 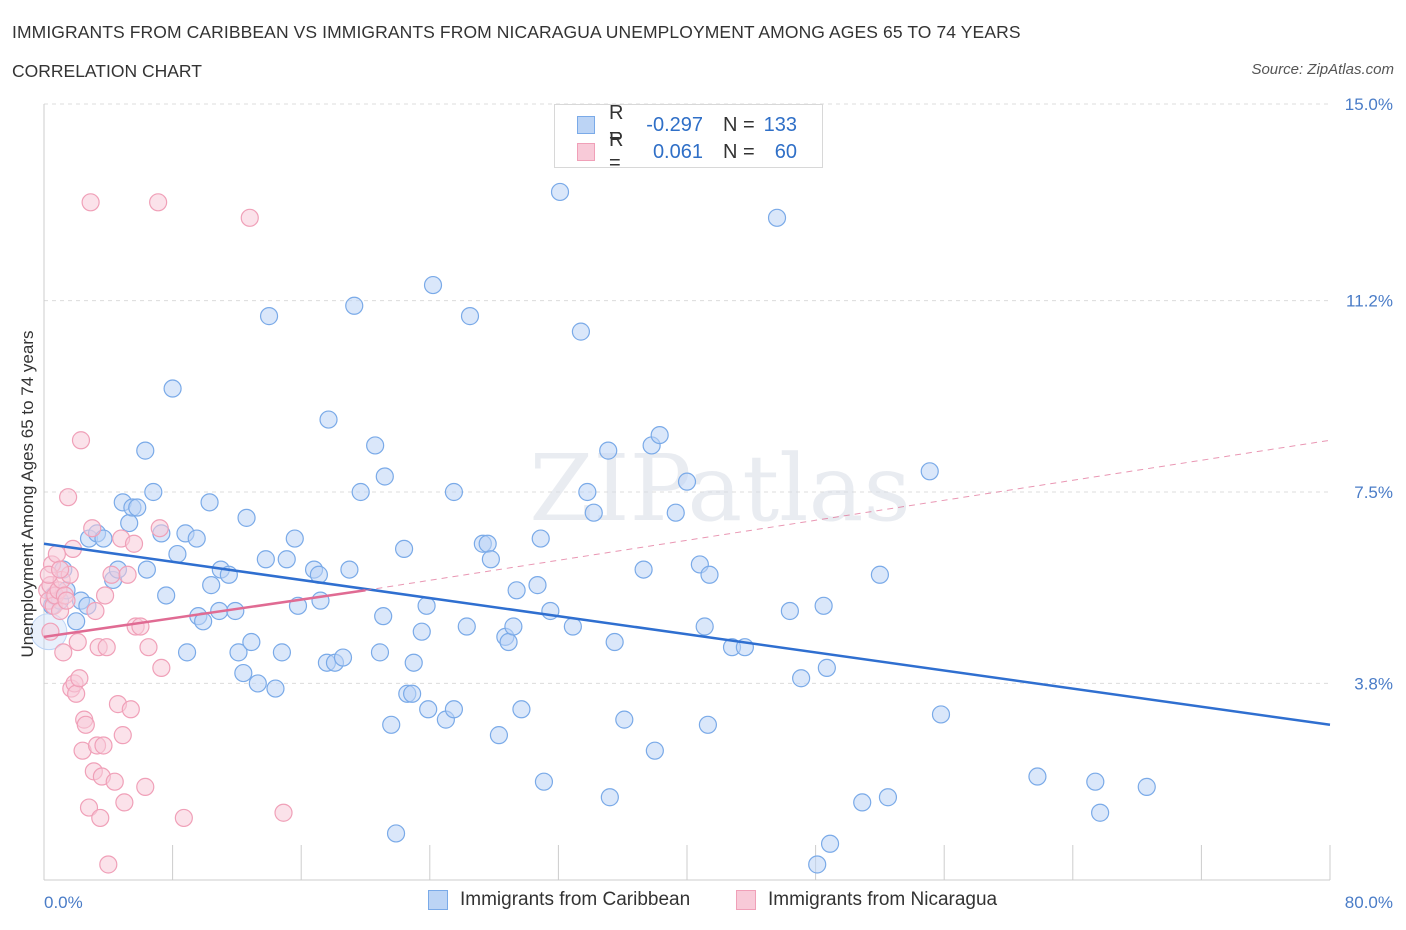 What do you see at coordinates (785, 151) in the screenshot?
I see `legend-n-value: 60` at bounding box center [785, 151].